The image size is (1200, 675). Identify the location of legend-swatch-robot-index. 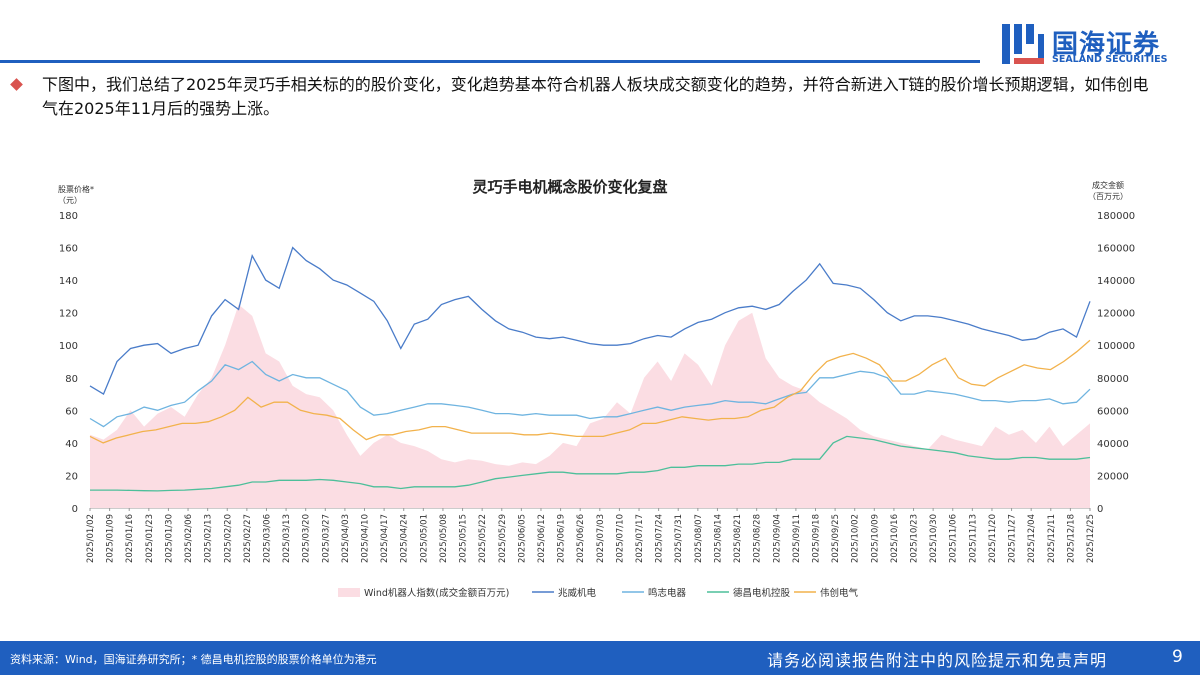
(349, 592).